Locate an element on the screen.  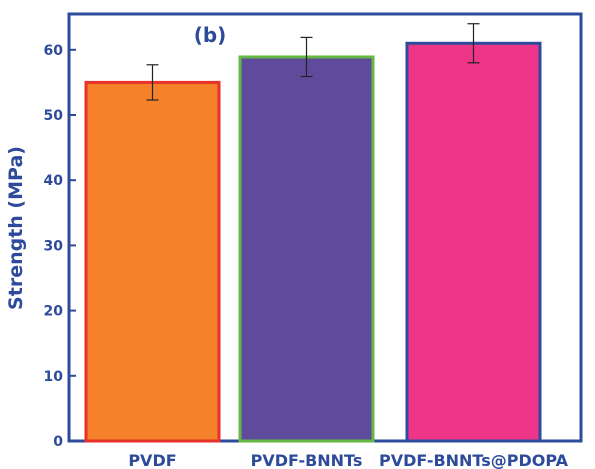
x-axis-tick-labels: PVDF PVDF-BNNTs PVDF-BNNTs@PDOPA is located at coordinates (348, 460).